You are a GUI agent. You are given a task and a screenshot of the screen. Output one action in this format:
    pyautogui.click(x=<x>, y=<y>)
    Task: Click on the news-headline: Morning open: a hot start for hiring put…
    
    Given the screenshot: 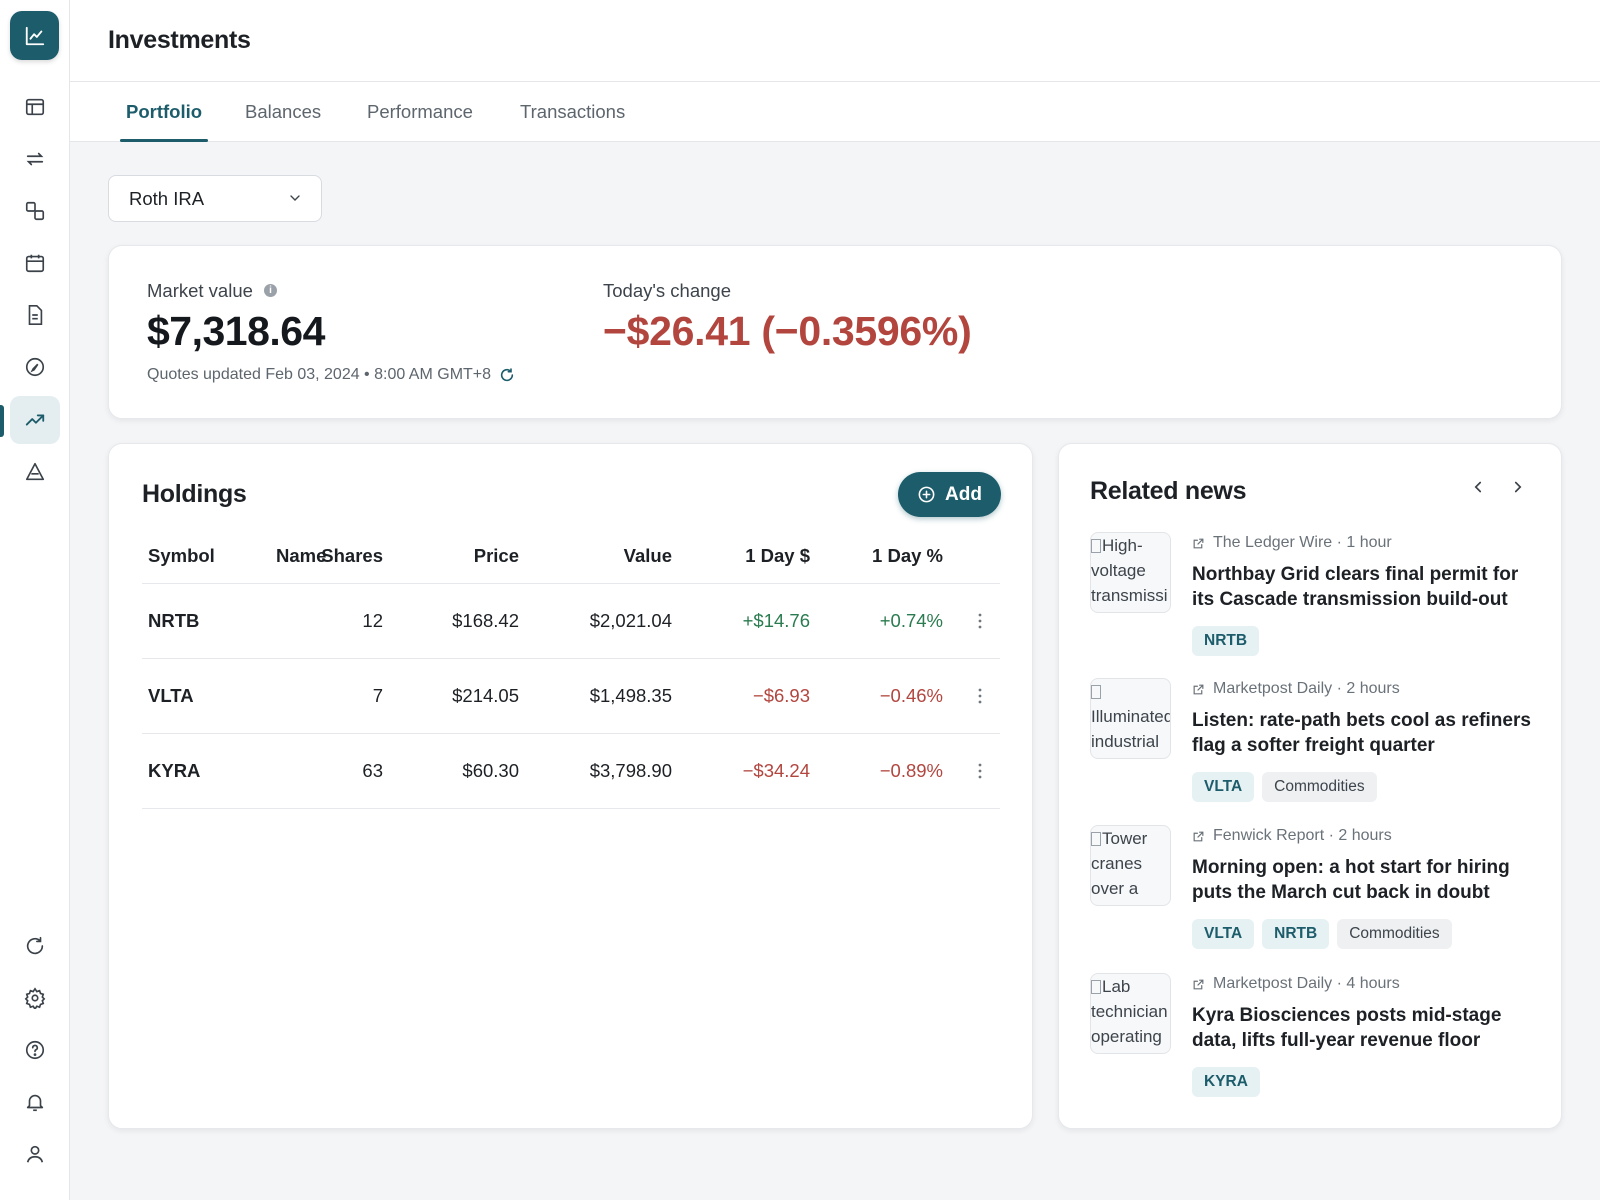 What is the action you would take?
    pyautogui.click(x=1351, y=880)
    